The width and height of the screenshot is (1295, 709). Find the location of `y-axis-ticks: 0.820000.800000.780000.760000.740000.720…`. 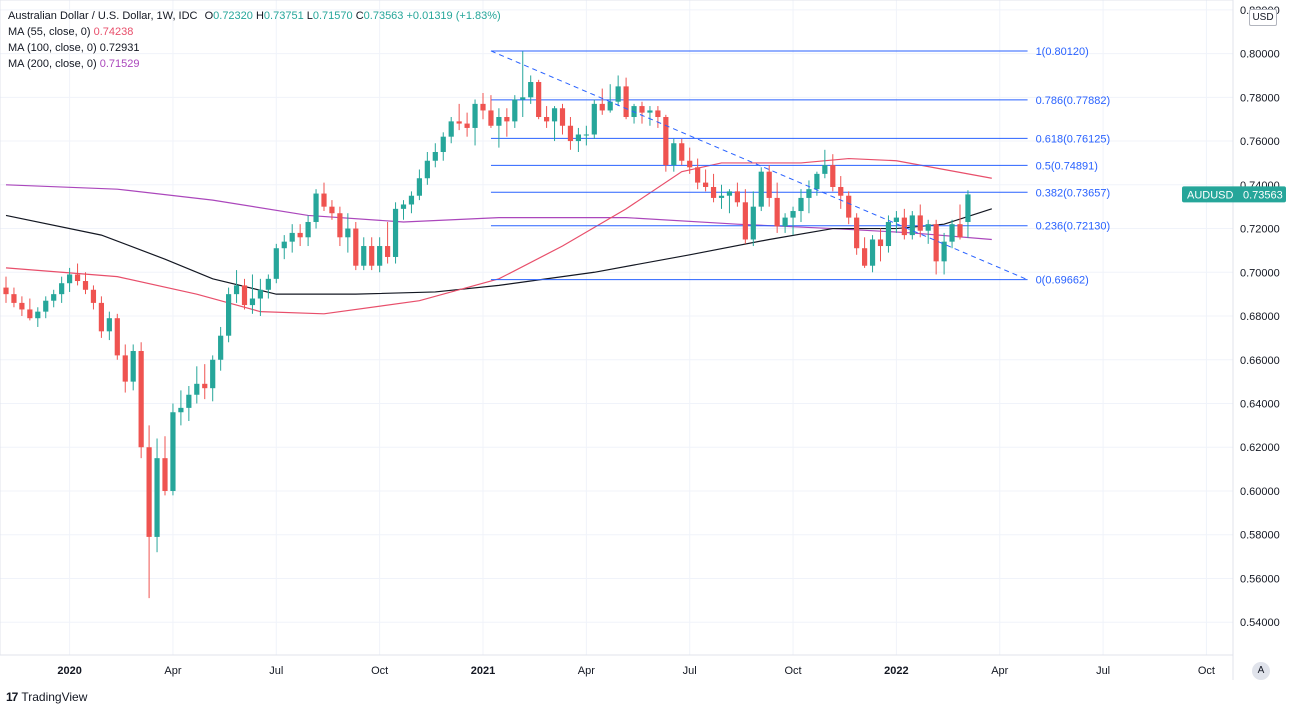

y-axis-ticks: 0.820000.800000.780000.760000.740000.720… is located at coordinates (1260, 317).